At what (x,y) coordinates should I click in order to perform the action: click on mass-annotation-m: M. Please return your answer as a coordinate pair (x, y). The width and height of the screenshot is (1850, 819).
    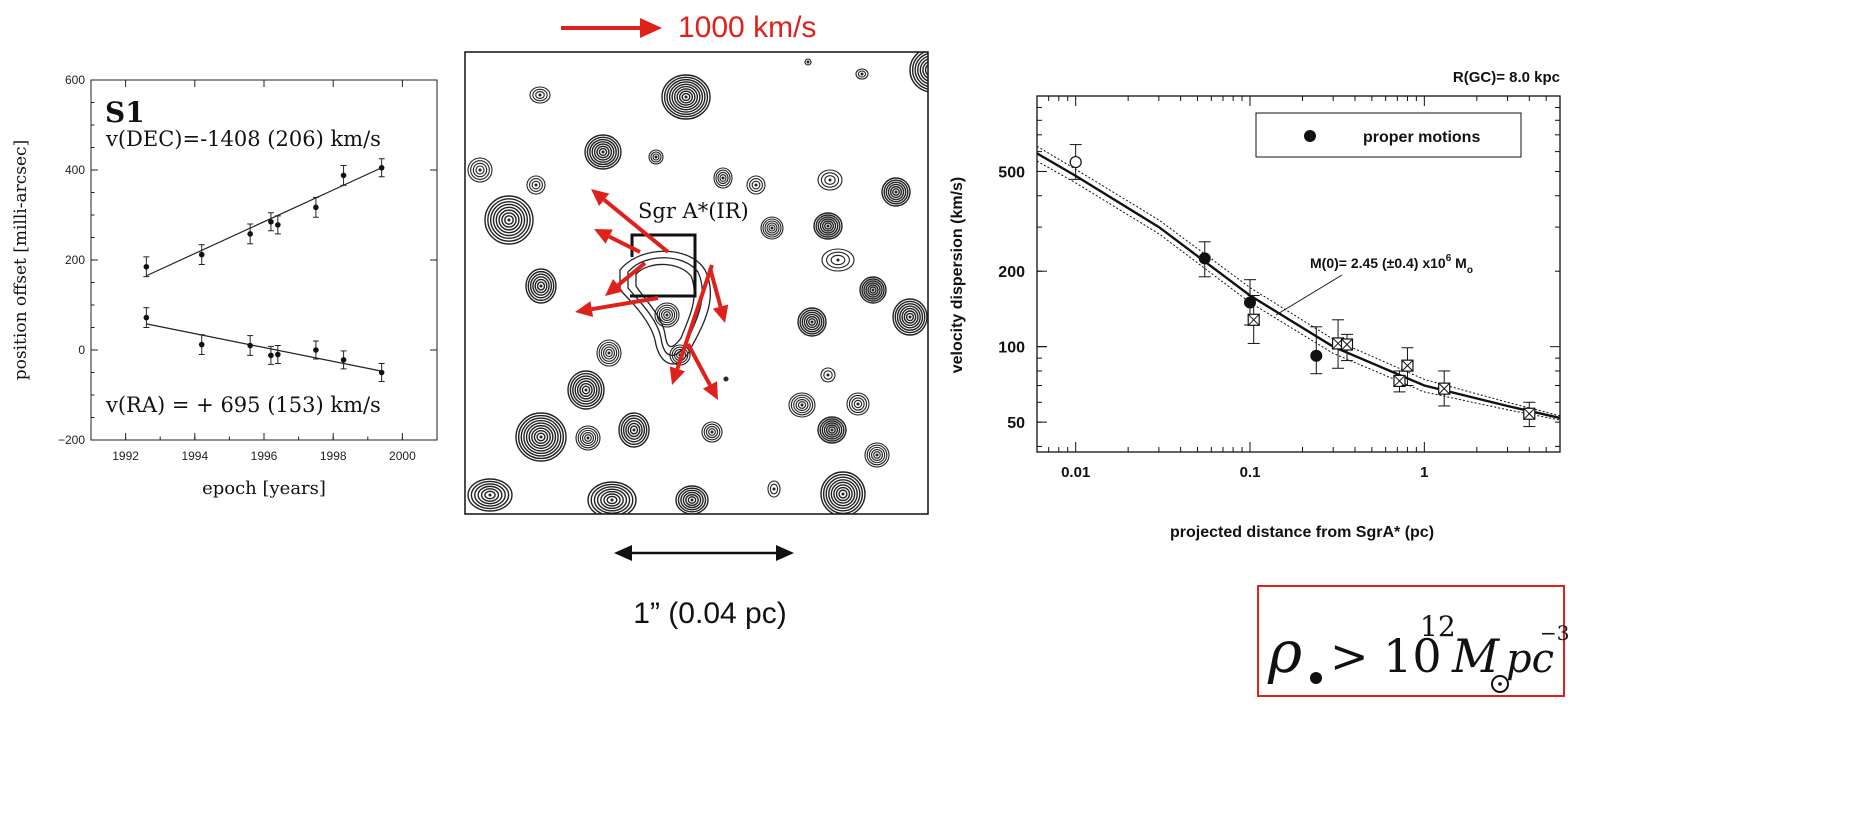
    Looking at the image, I should click on (1461, 263).